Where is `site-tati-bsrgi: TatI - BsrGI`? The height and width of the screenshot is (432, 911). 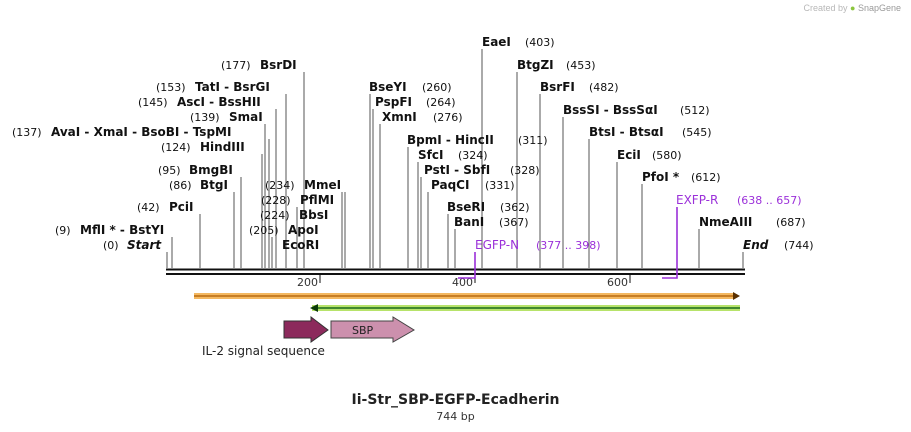 site-tati-bsrgi: TatI - BsrGI is located at coordinates (232, 87).